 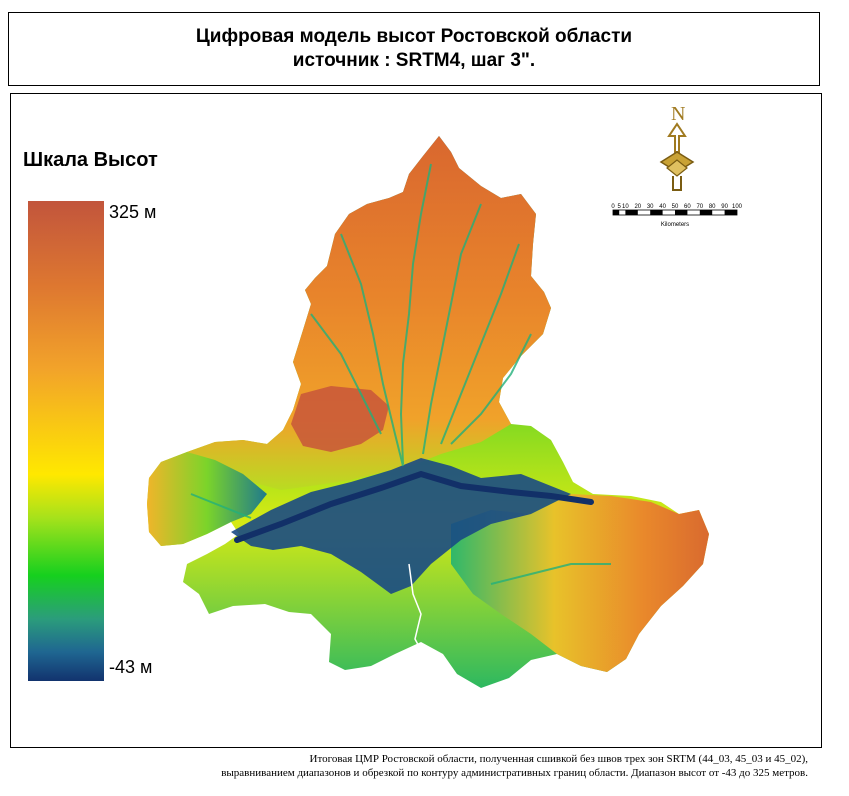 I want to click on eastern-upland, so click(x=580, y=583).